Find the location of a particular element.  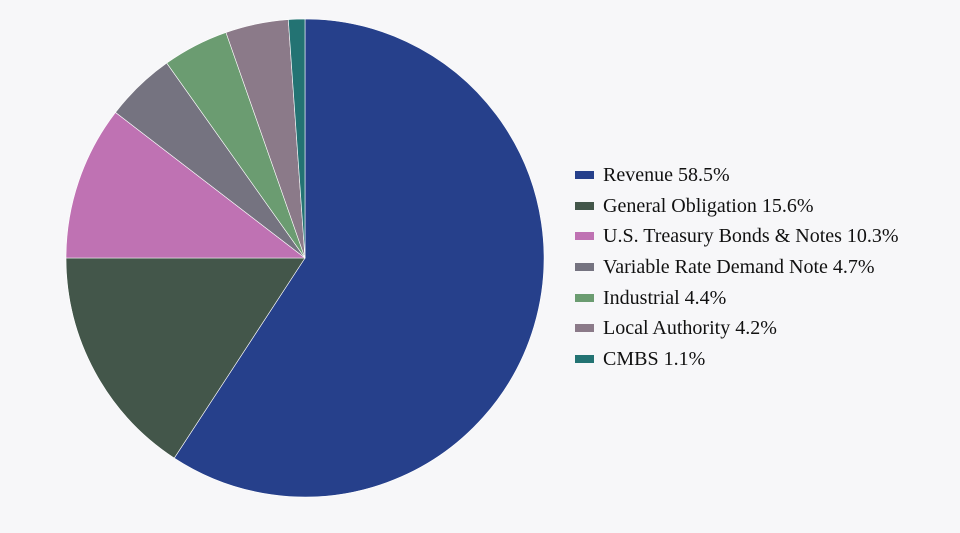

legend-label: Variable Rate Demand Note is located at coordinates (715, 267).